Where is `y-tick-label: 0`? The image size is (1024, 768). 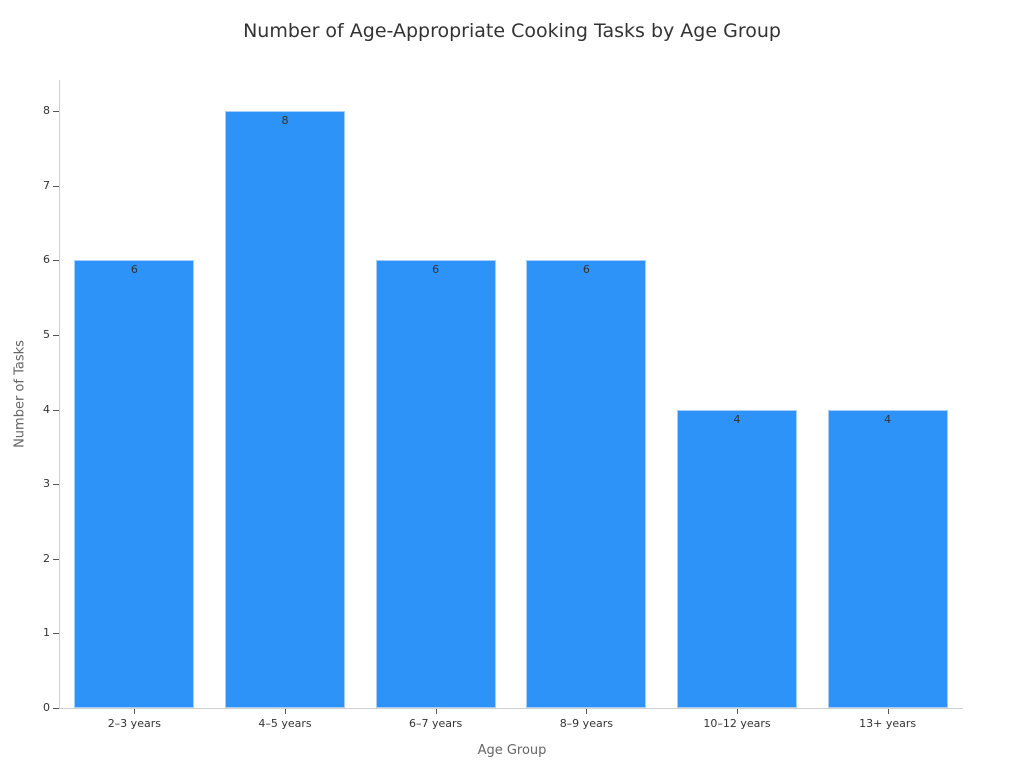 y-tick-label: 0 is located at coordinates (46, 707).